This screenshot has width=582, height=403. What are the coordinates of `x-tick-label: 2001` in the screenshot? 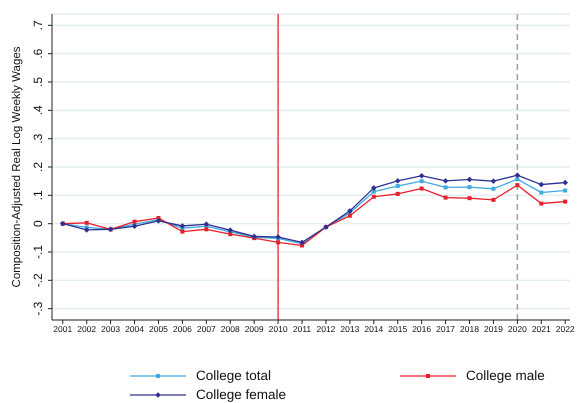 It's located at (62, 329).